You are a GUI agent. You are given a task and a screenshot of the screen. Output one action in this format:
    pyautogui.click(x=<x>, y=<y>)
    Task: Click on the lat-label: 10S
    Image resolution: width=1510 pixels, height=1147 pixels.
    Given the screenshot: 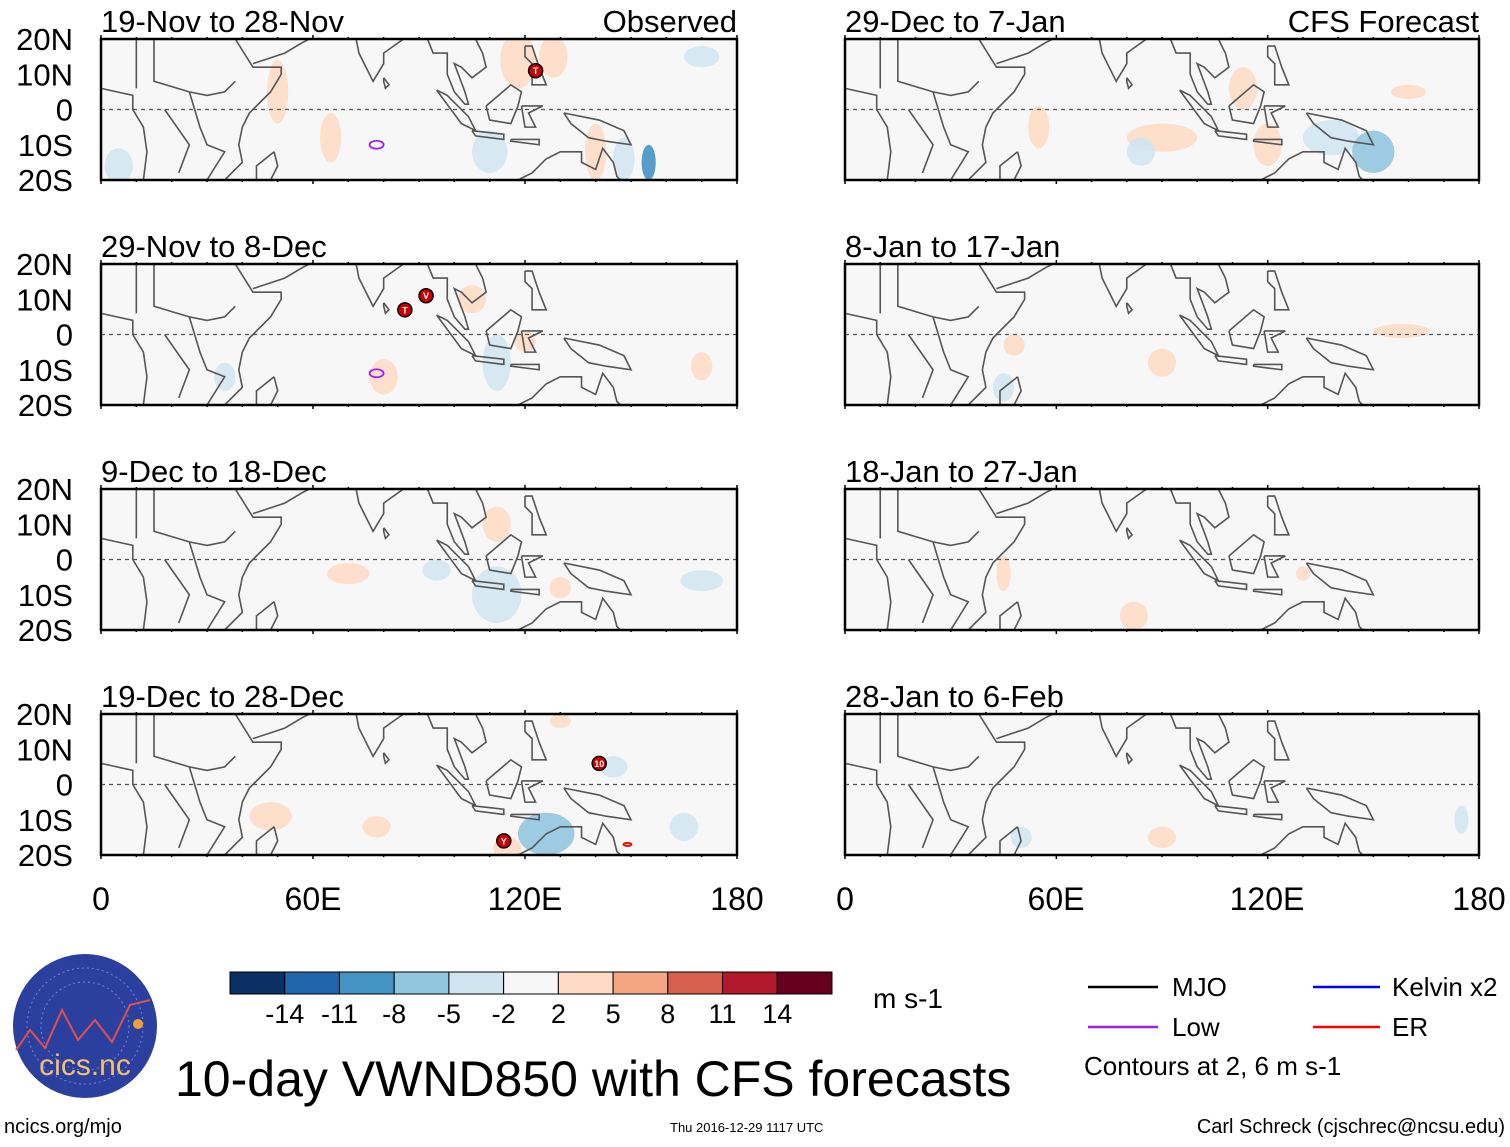 What is the action you would take?
    pyautogui.click(x=45, y=370)
    